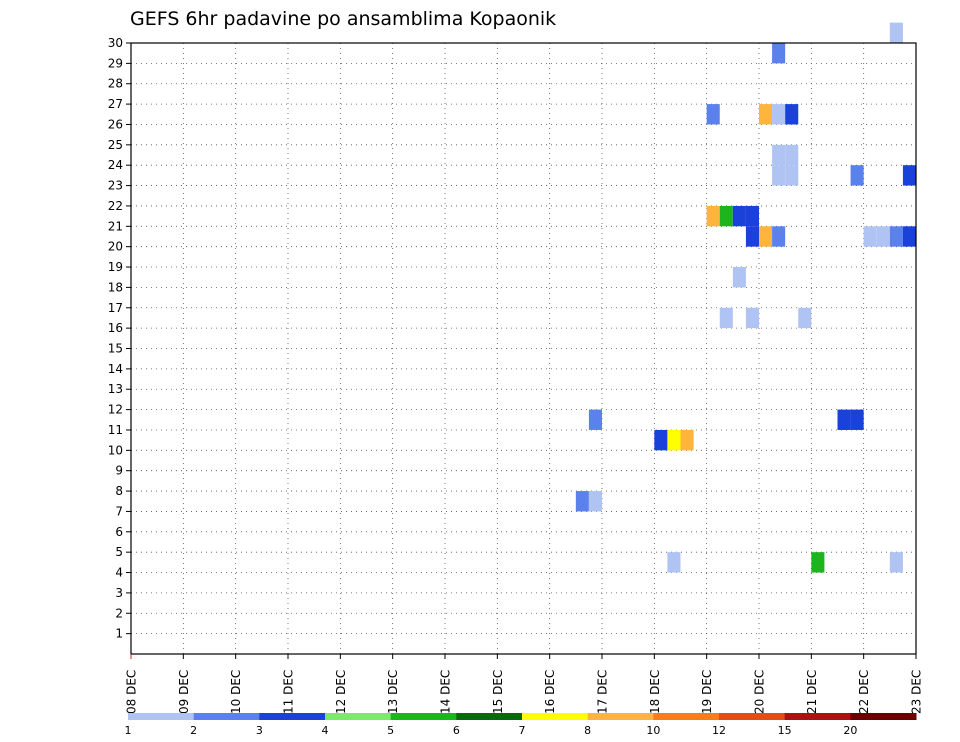 The height and width of the screenshot is (742, 960). What do you see at coordinates (785, 730) in the screenshot?
I see `colorbar-label: 15` at bounding box center [785, 730].